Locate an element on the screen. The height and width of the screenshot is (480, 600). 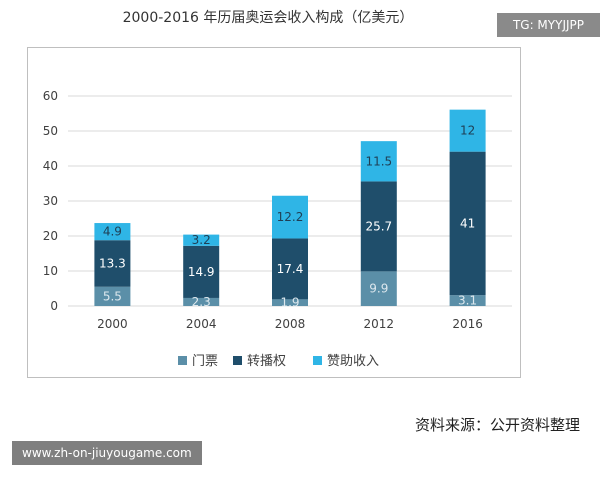
data-label: 5.5 is located at coordinates (112, 296).